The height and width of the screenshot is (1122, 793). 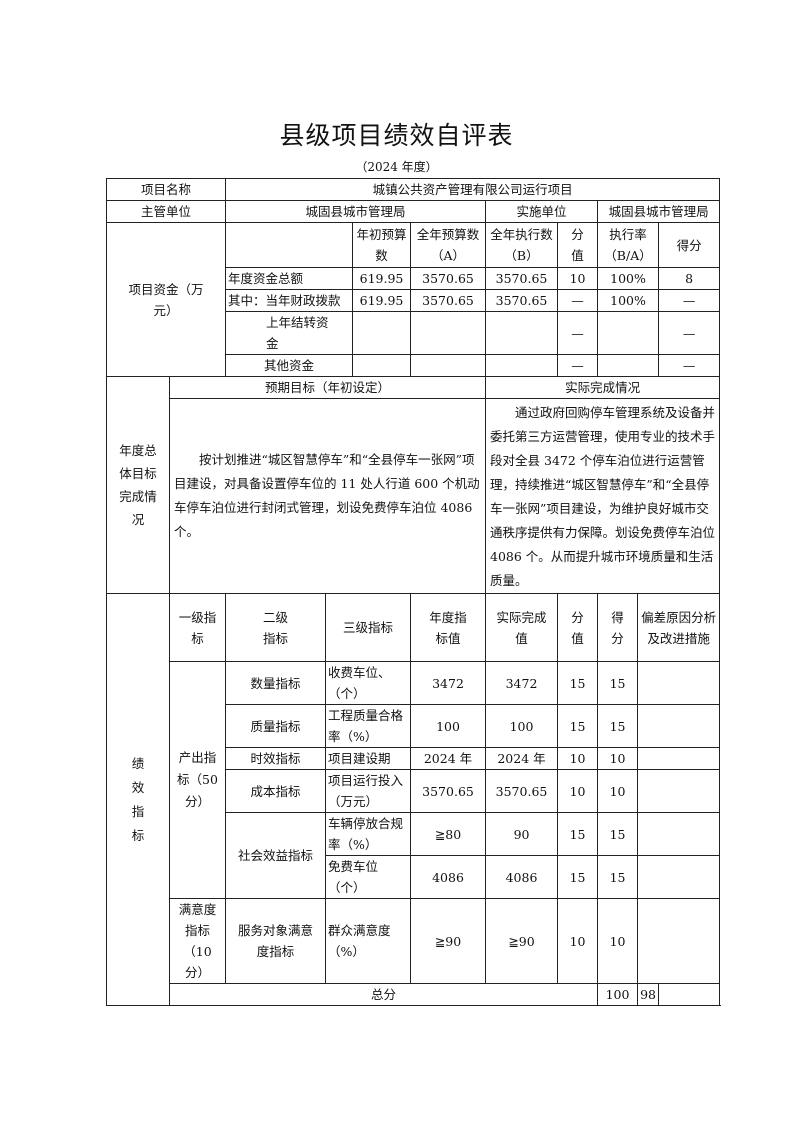 What do you see at coordinates (327, 387) in the screenshot?
I see `expected-header: 预期目标（年初设定）` at bounding box center [327, 387].